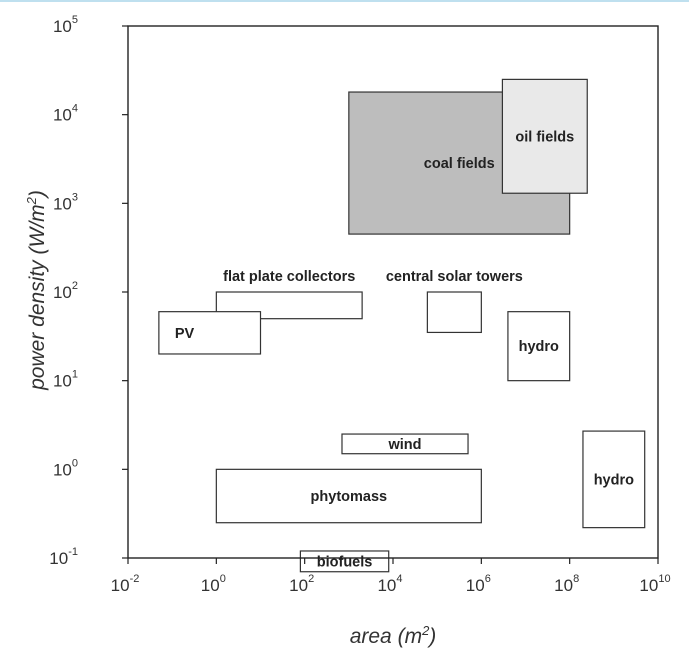  What do you see at coordinates (654, 584) in the screenshot?
I see `x-tick-label: 10¹⁰` at bounding box center [654, 584].